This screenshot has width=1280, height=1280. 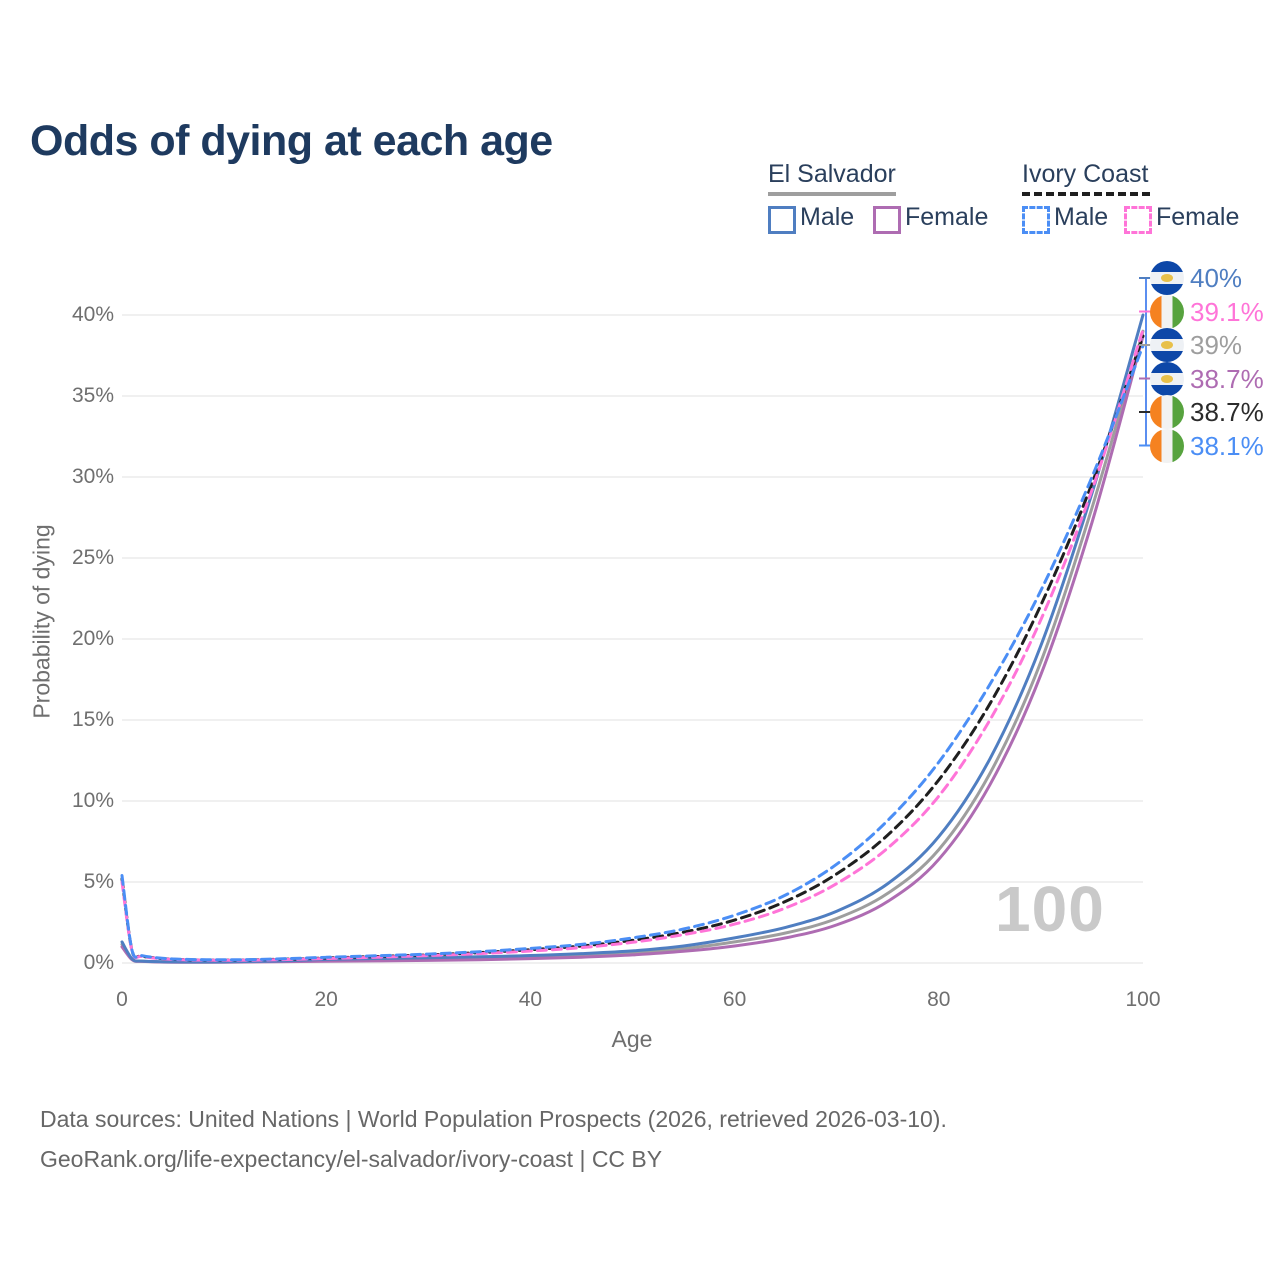 I want to click on y-tick-label: 25%, so click(x=92, y=557).